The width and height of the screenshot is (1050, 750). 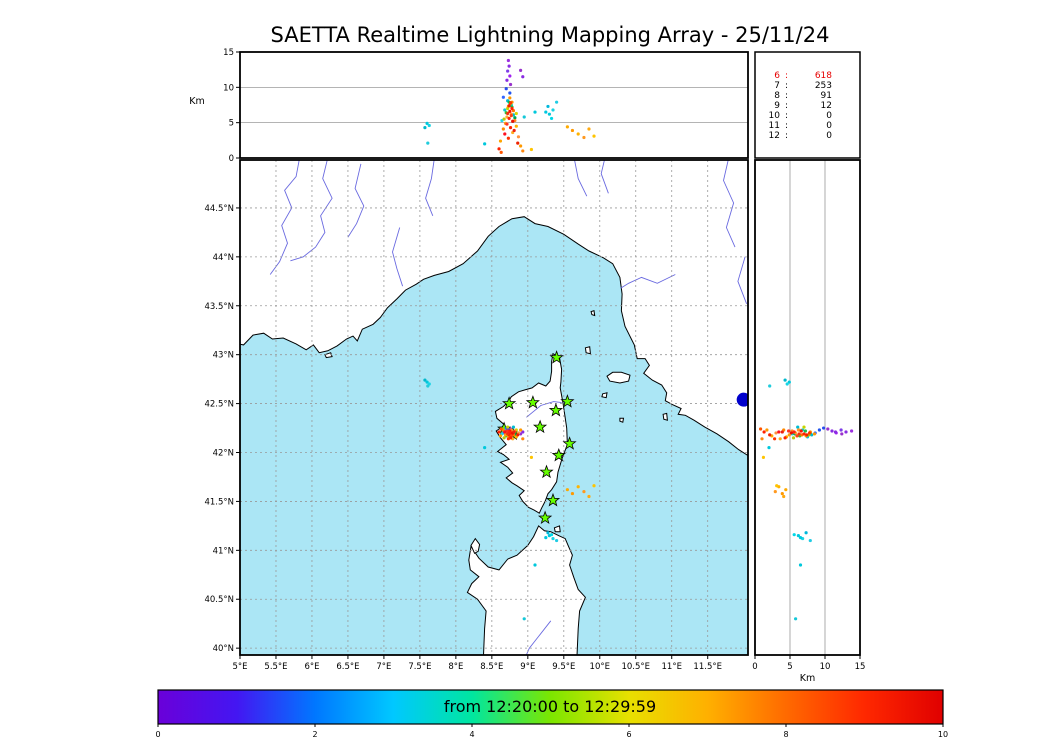 I want to click on blue-edge-marker, so click(x=742, y=399).